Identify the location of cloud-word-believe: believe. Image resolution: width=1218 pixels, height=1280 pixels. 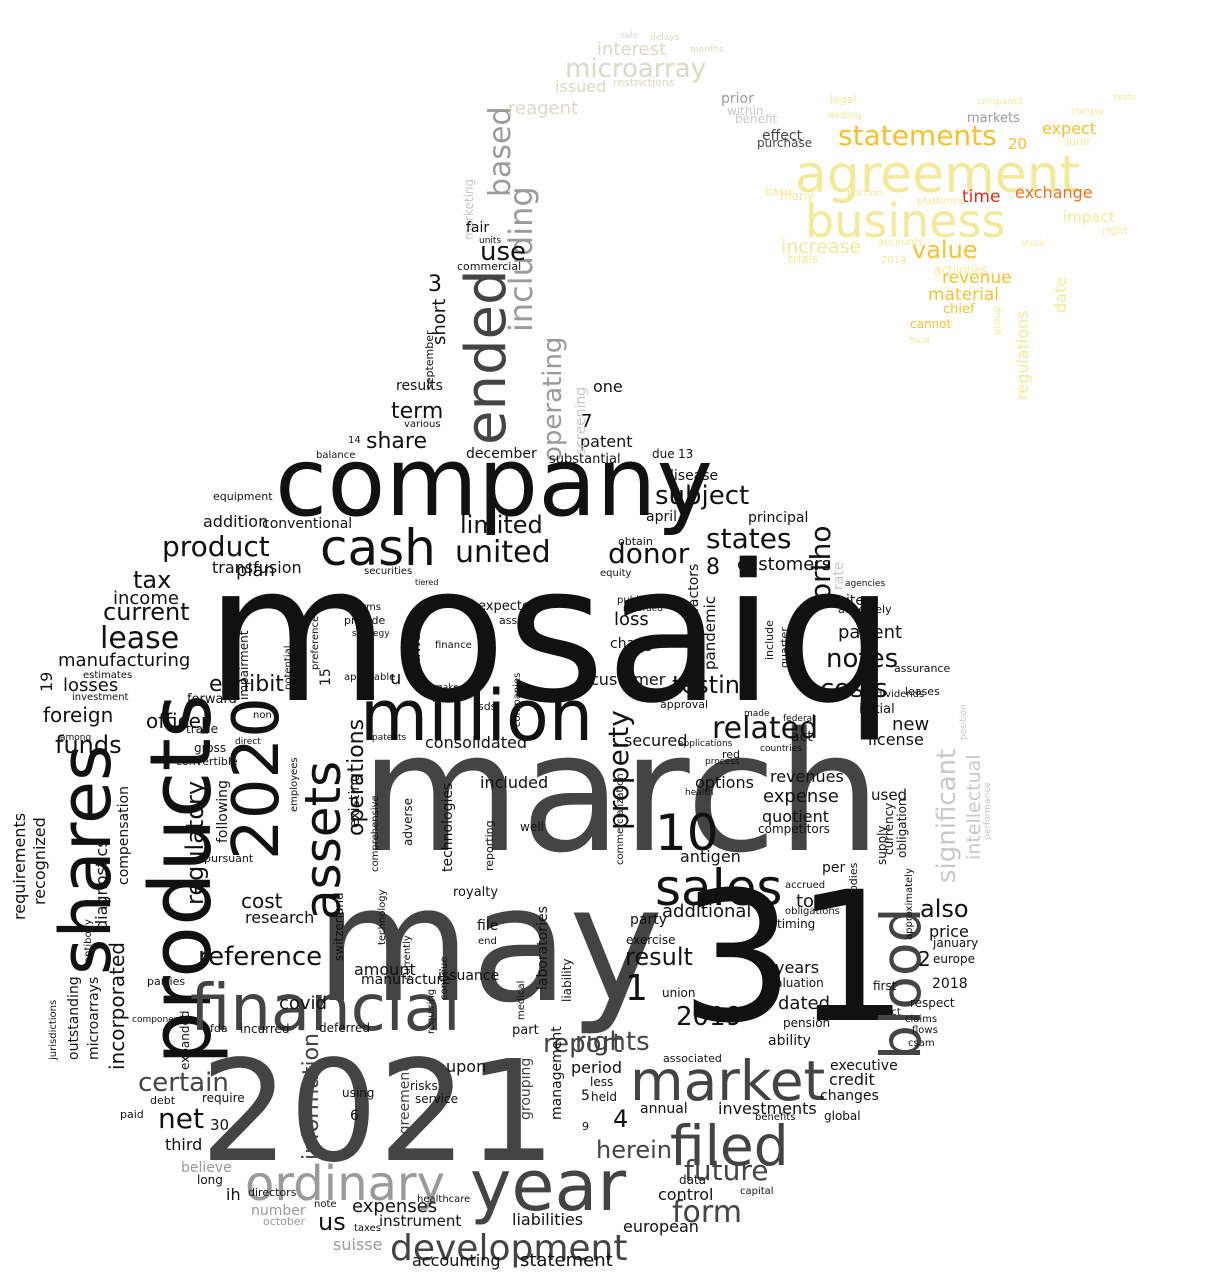
(206, 1168).